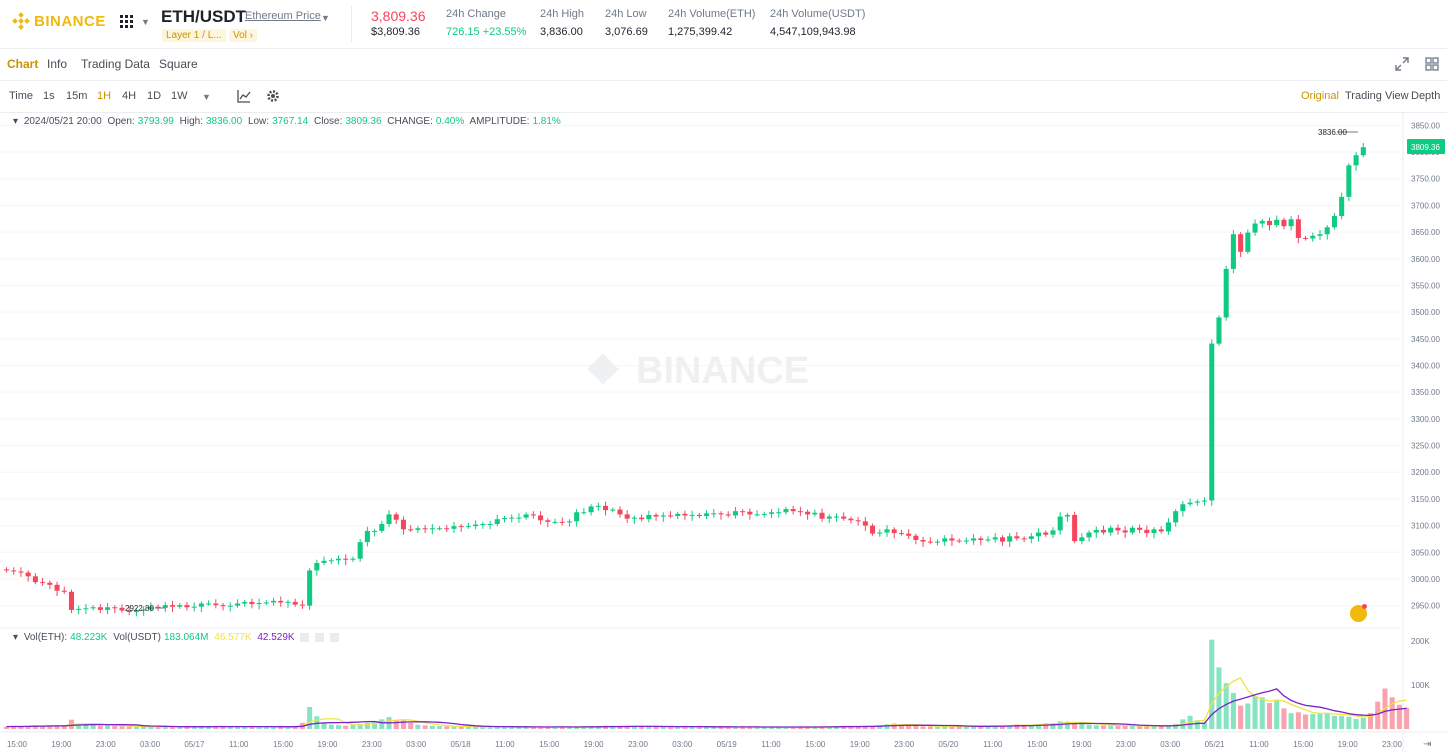 The width and height of the screenshot is (1447, 752). Describe the element at coordinates (154, 96) in the screenshot. I see `interval-1d: 1D` at that location.